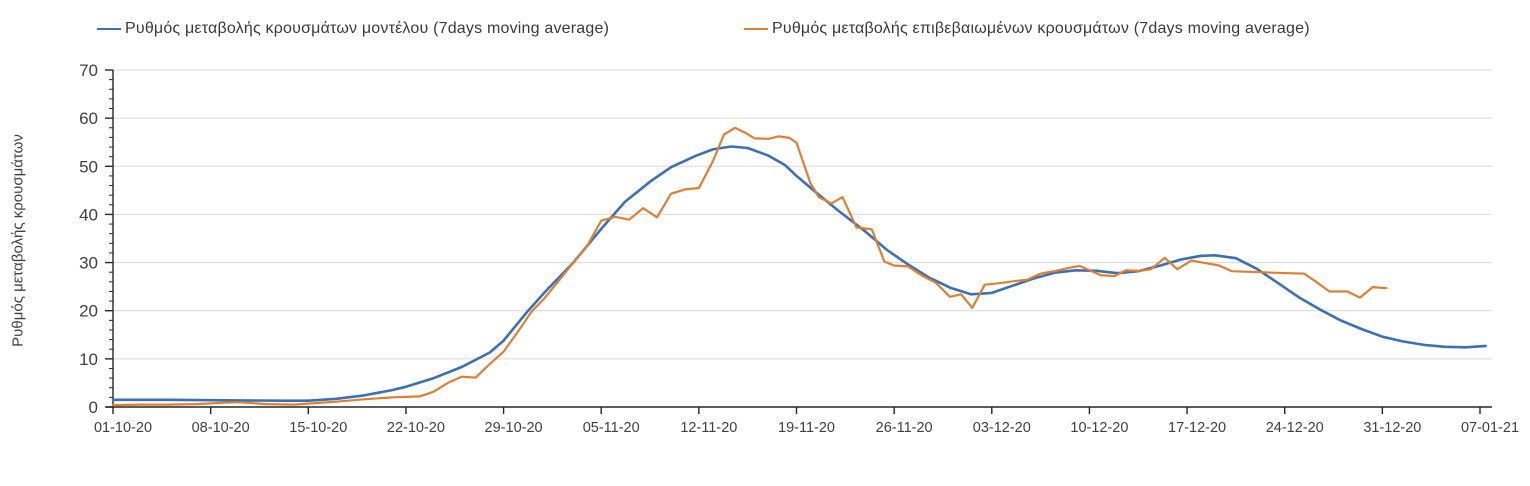  I want to click on x-tick-label-08-10-20: 08-10-20, so click(221, 428).